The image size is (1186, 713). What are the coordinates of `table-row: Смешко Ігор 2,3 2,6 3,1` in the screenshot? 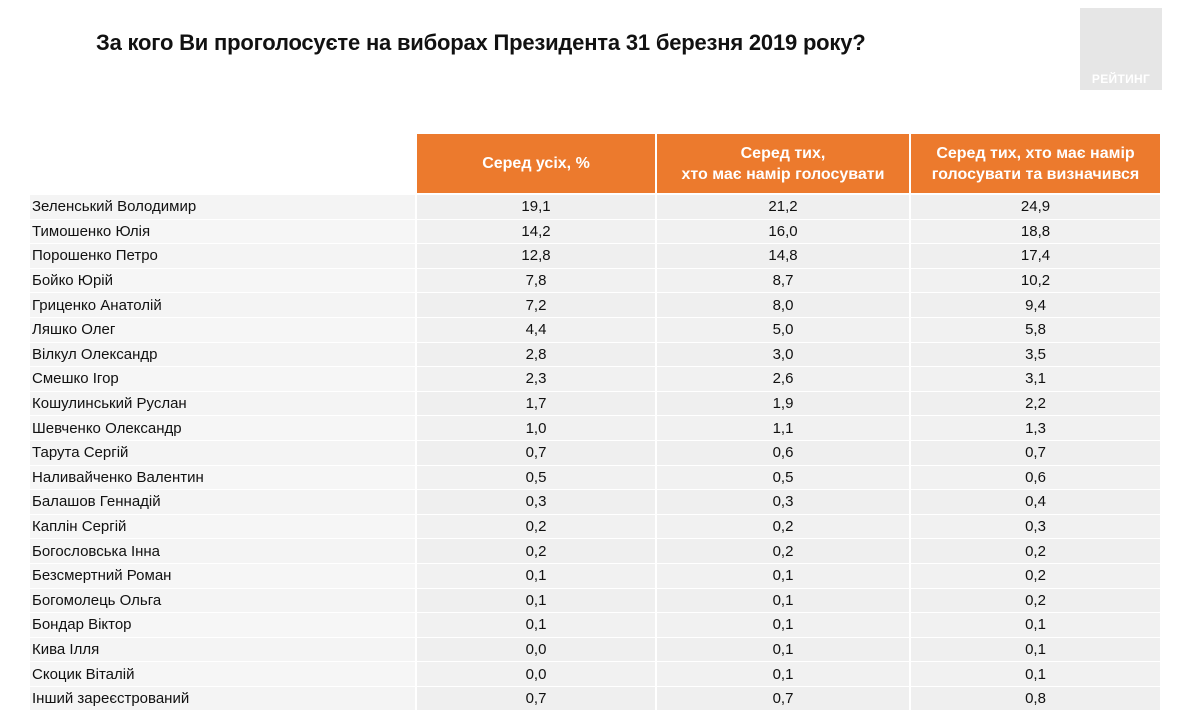 It's located at (595, 379).